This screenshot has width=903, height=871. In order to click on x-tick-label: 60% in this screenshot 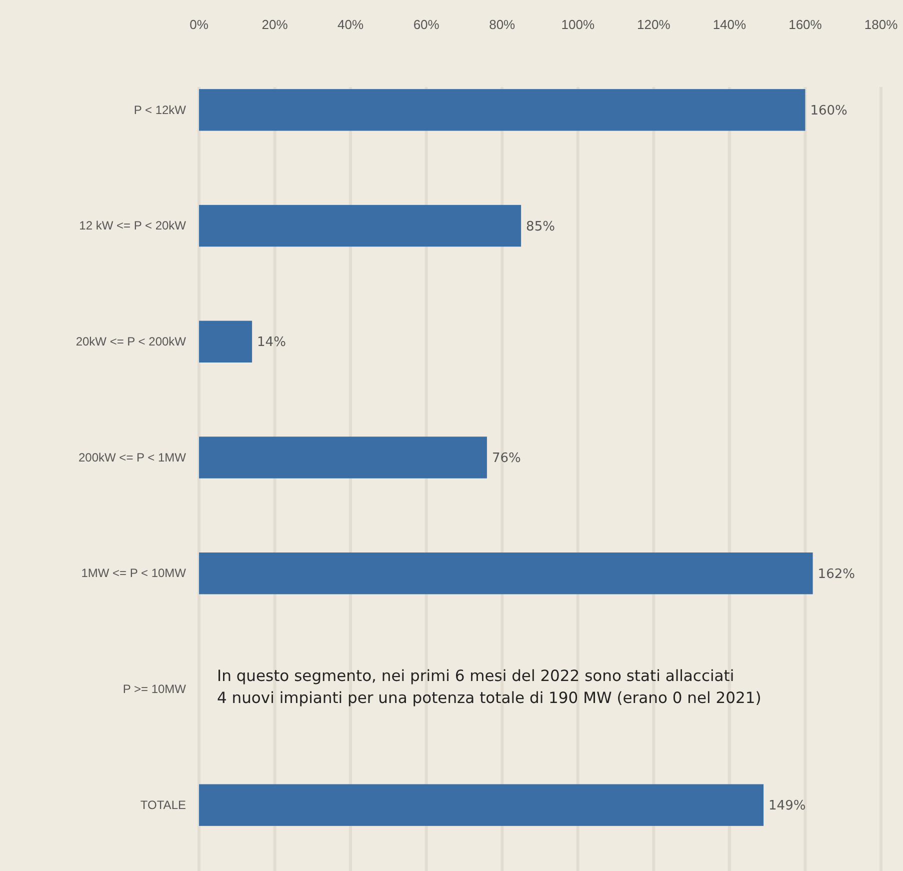, I will do `click(426, 24)`.